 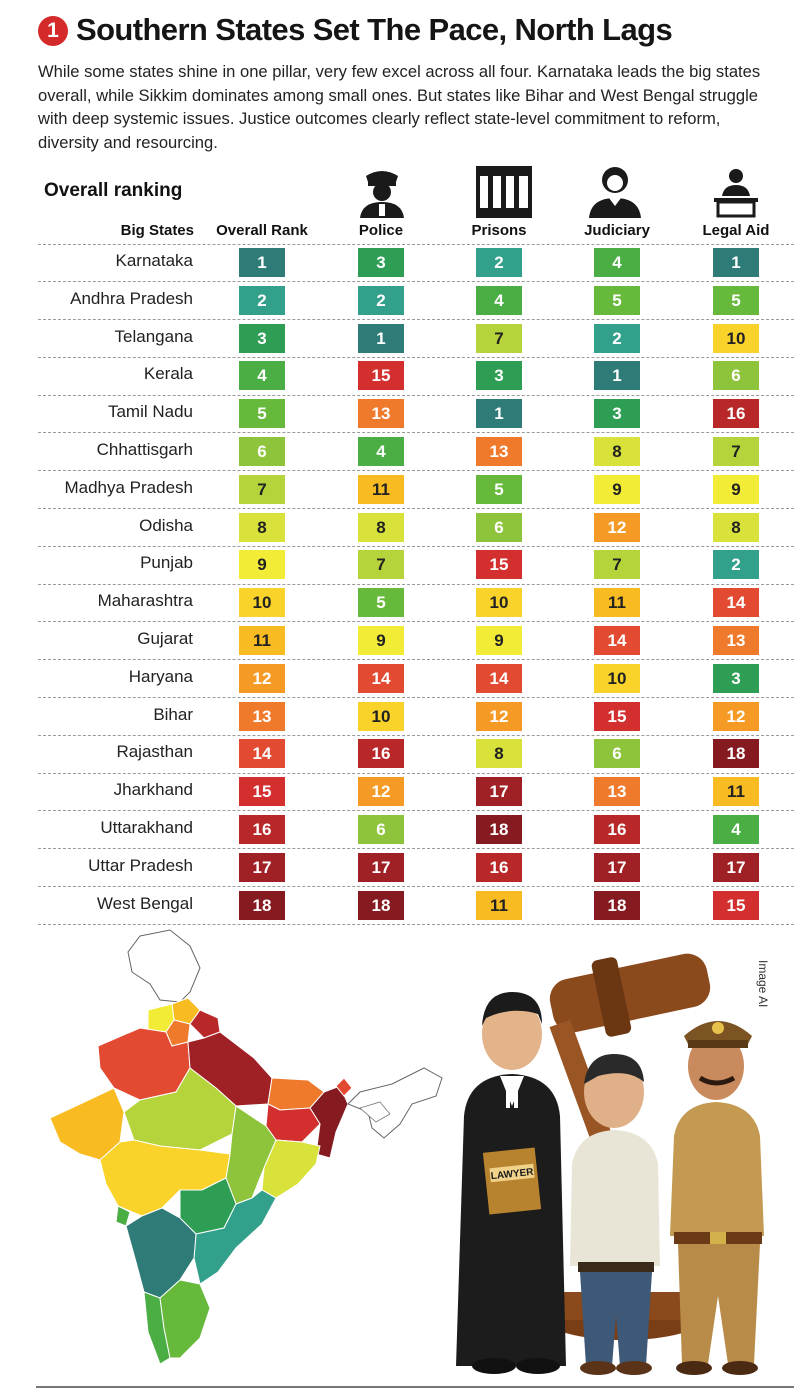 I want to click on state-name: Andhra Pradesh, so click(x=131, y=298).